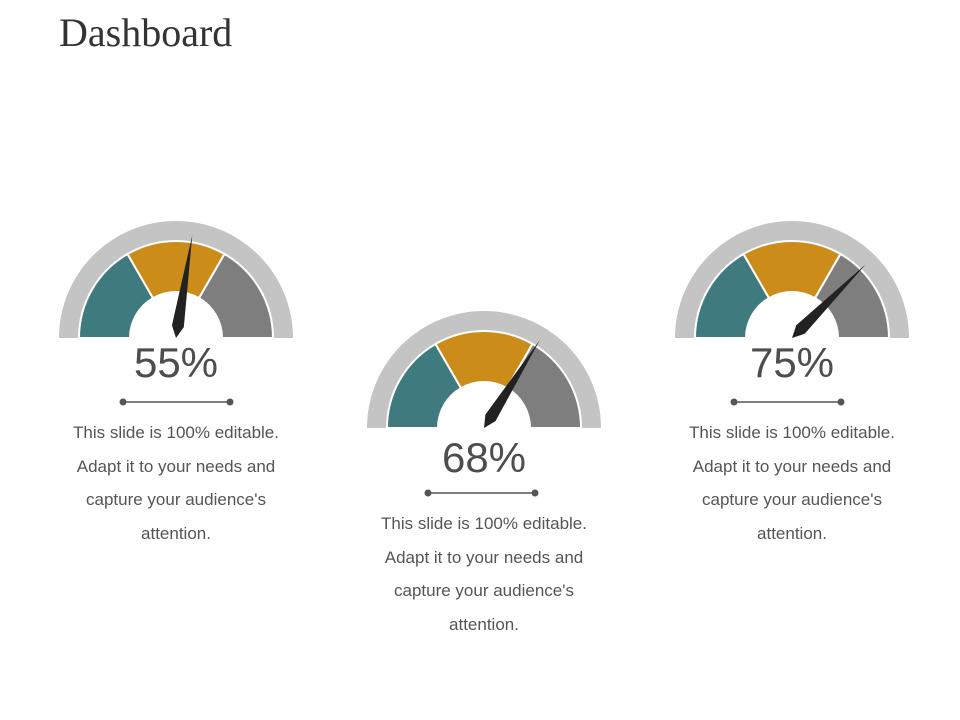 This screenshot has height=720, width=960. What do you see at coordinates (146, 32) in the screenshot?
I see `page-title: Dashboard` at bounding box center [146, 32].